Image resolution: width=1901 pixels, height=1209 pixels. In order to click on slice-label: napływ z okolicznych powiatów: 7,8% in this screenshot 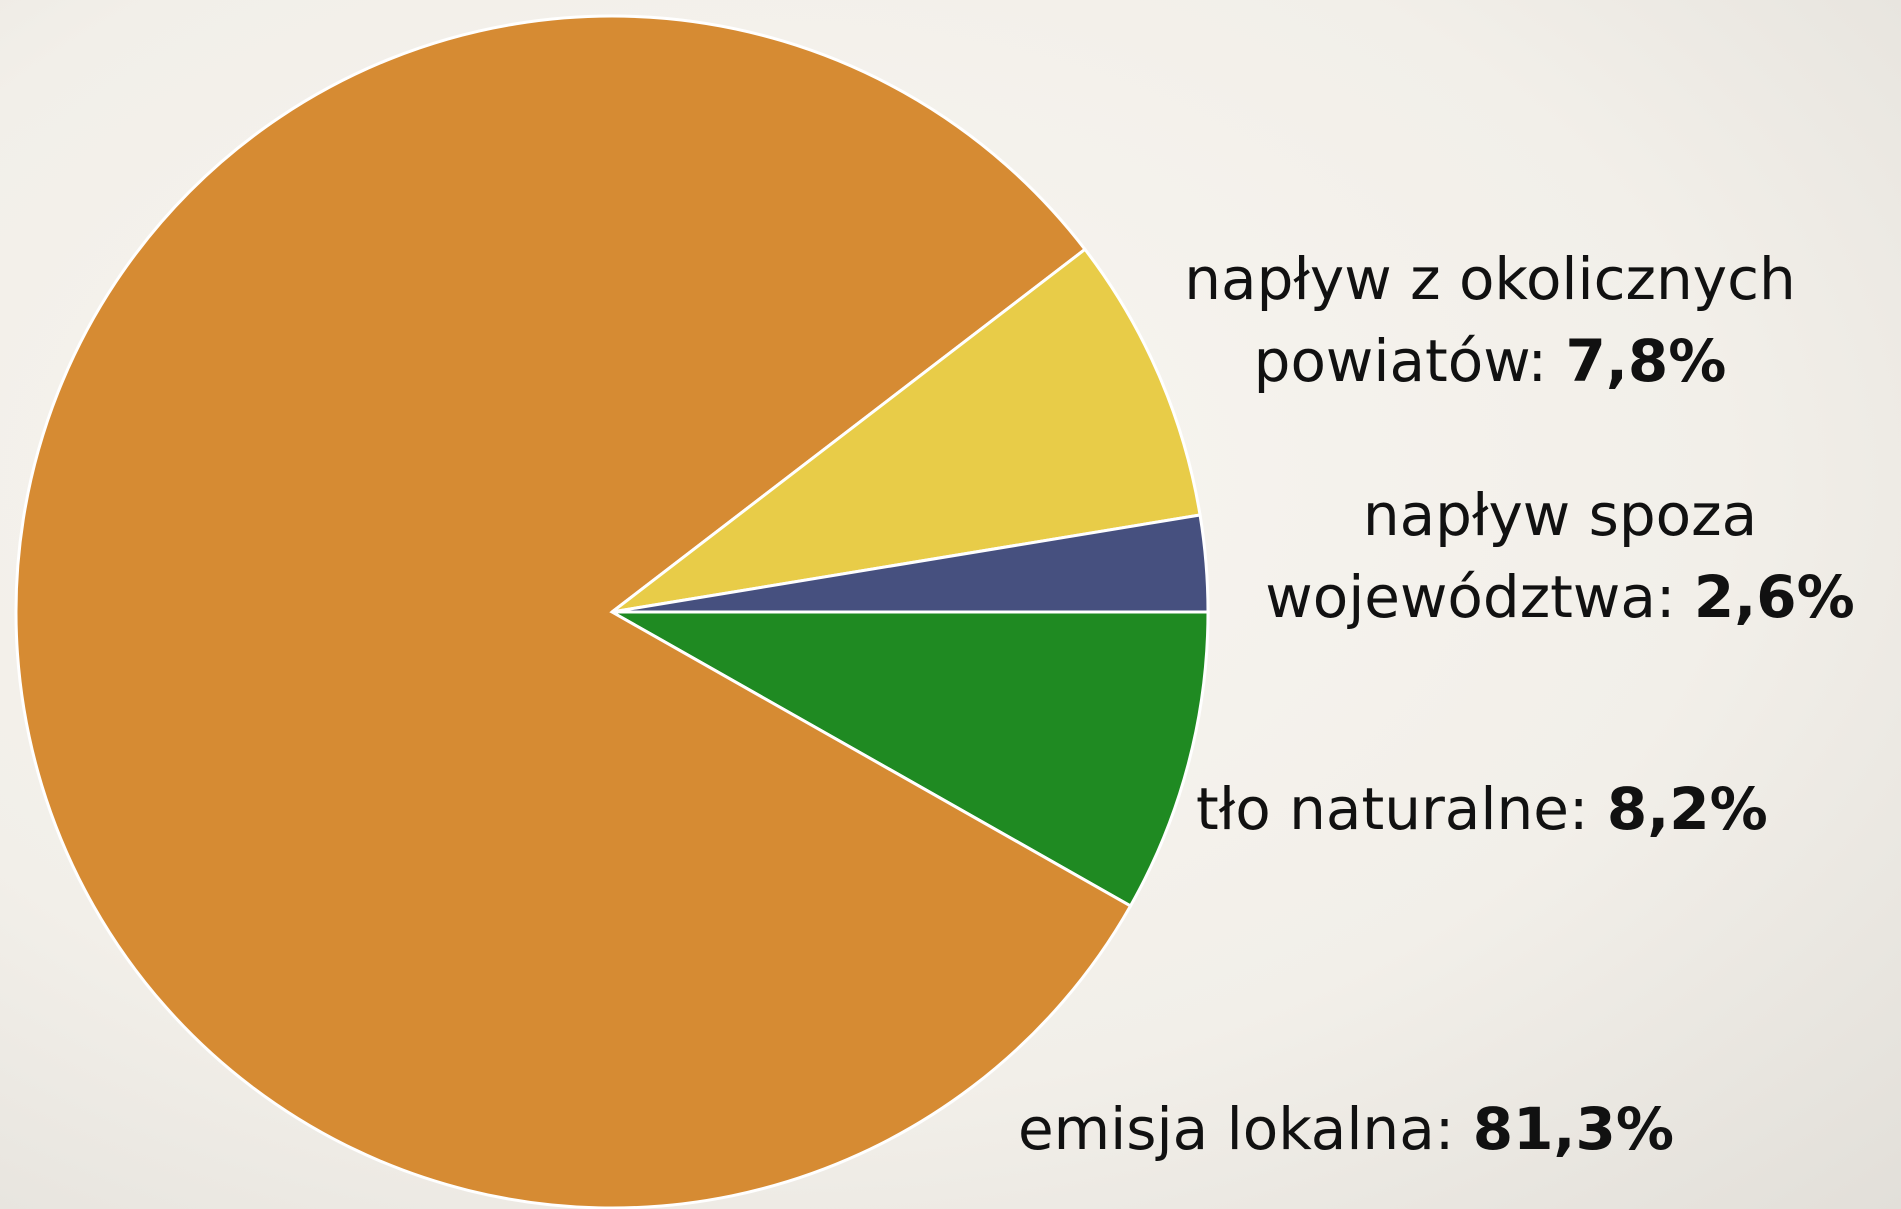, I will do `click(1490, 320)`.